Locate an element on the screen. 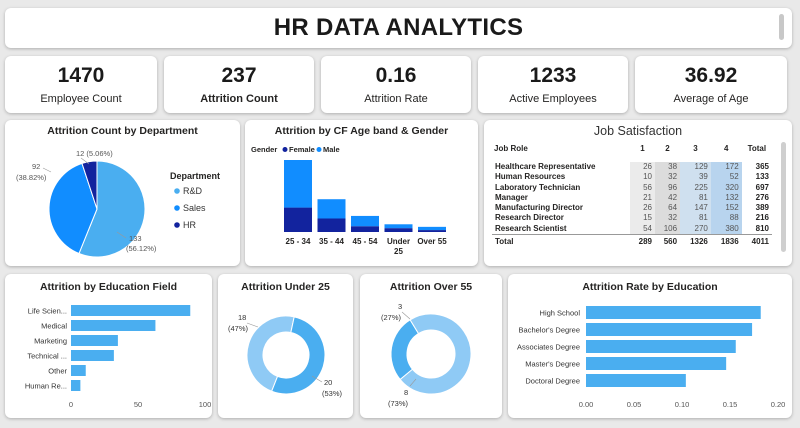 Image resolution: width=800 pixels, height=428 pixels. x-tick-label: 0.10 is located at coordinates (682, 404).